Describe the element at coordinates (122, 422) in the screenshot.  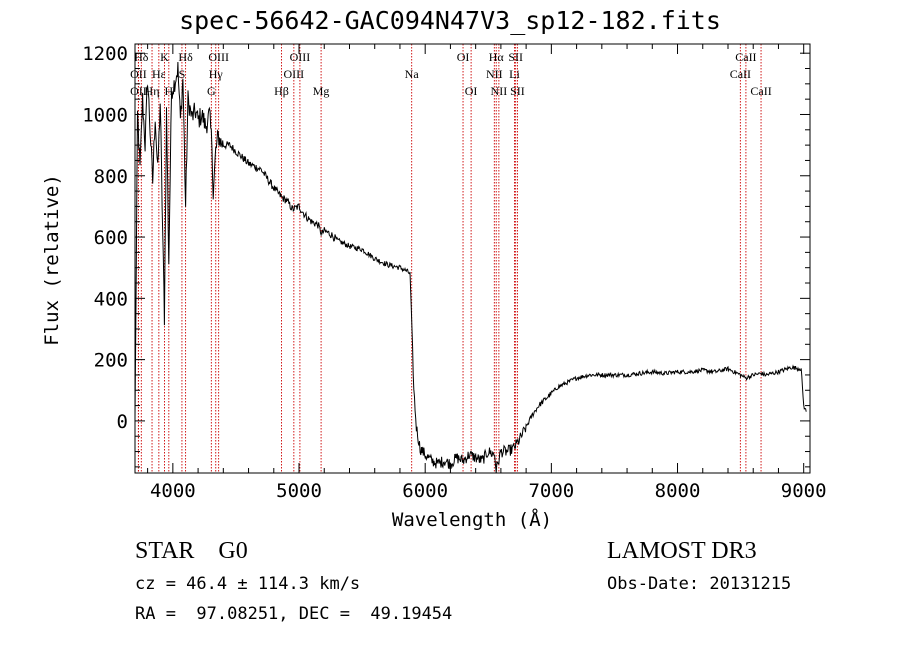
I see `y-tick-label: 0` at that location.